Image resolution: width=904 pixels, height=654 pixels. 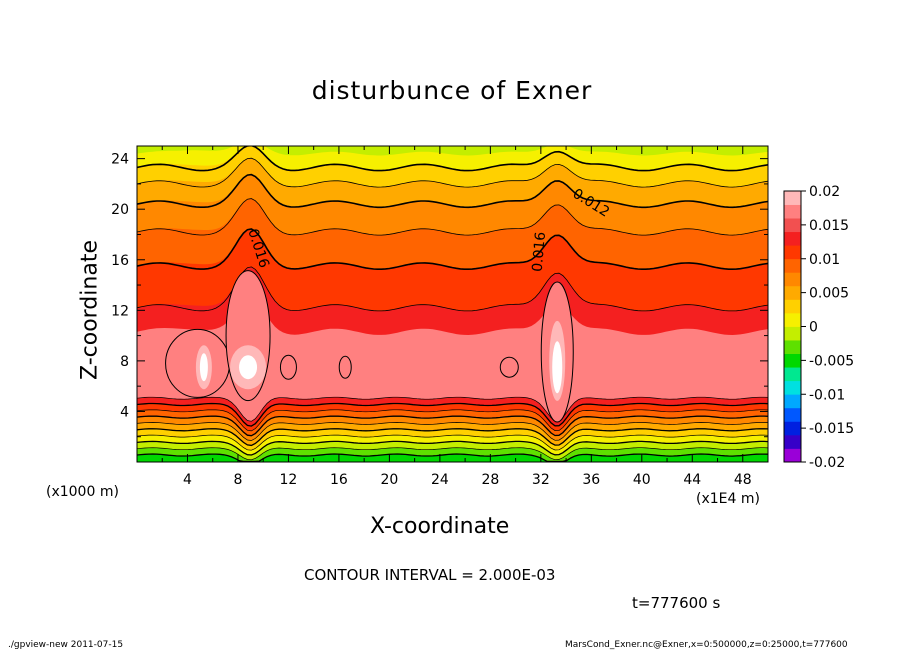 I want to click on y-tick-label: 20, so click(x=120, y=210).